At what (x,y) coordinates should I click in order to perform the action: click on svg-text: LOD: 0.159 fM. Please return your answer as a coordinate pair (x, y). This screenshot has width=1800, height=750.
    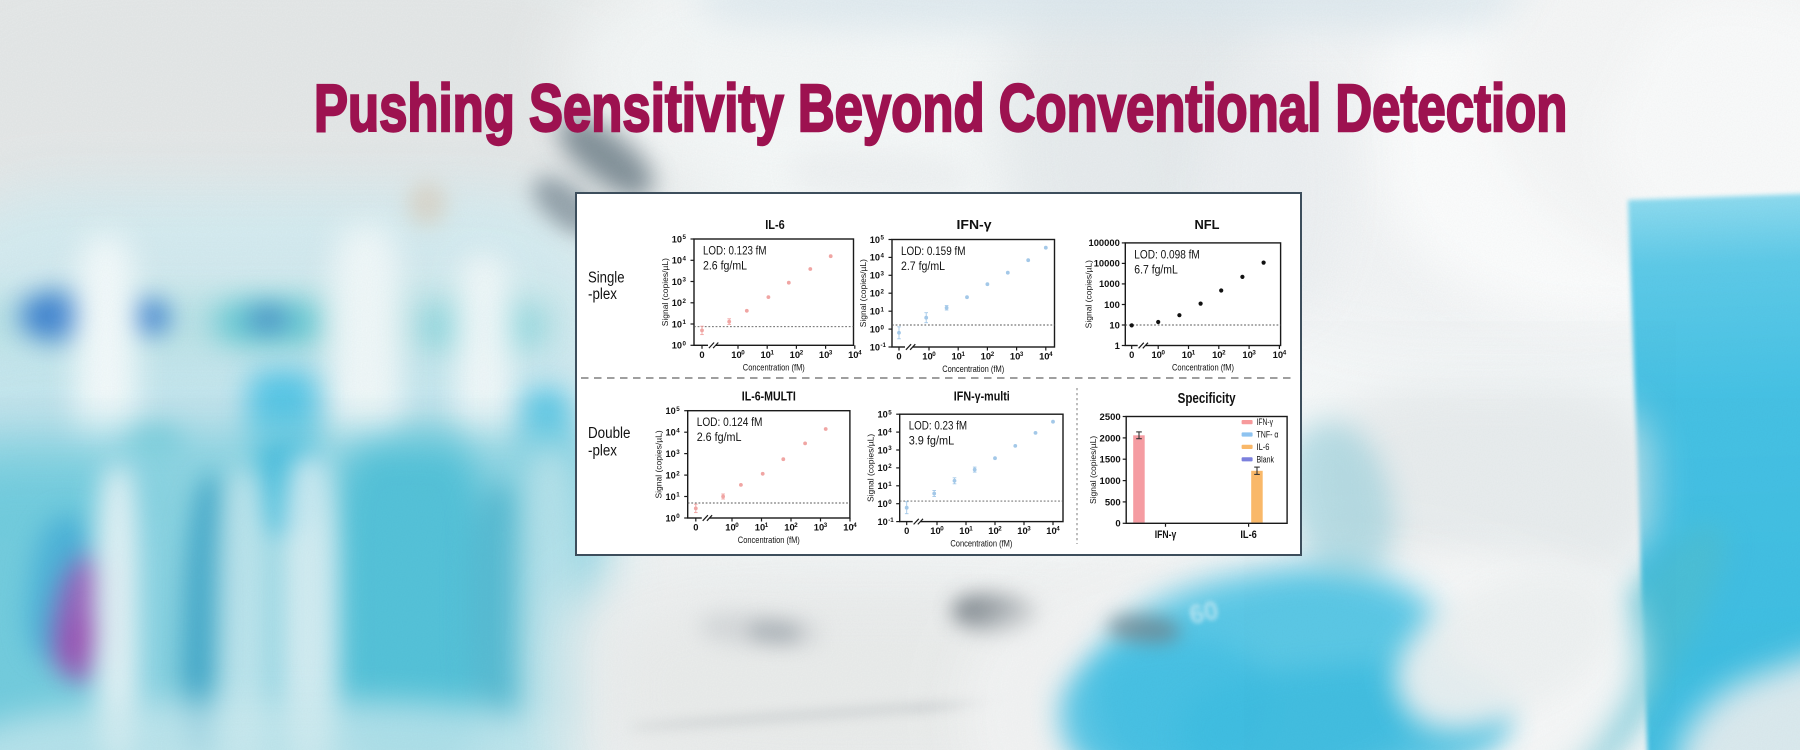
    Looking at the image, I should click on (933, 252).